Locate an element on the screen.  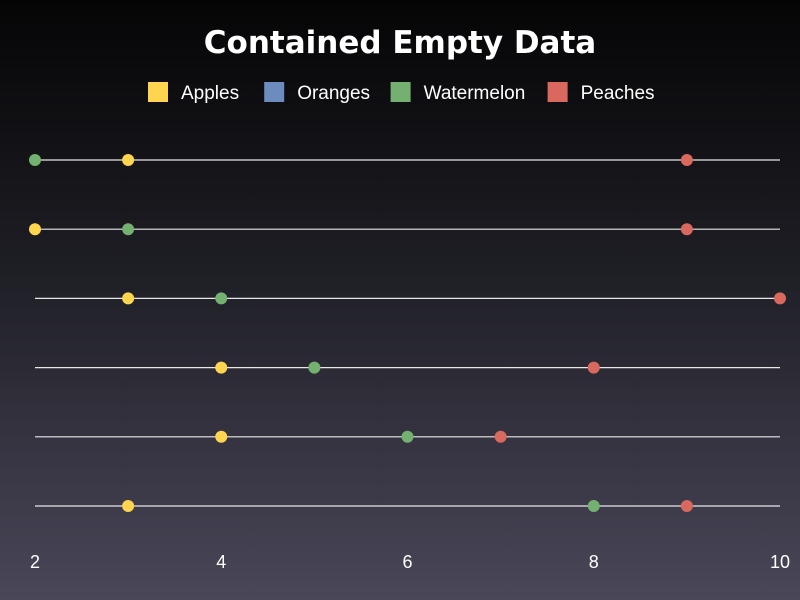
legend-label-peaches: Peaches is located at coordinates (618, 93).